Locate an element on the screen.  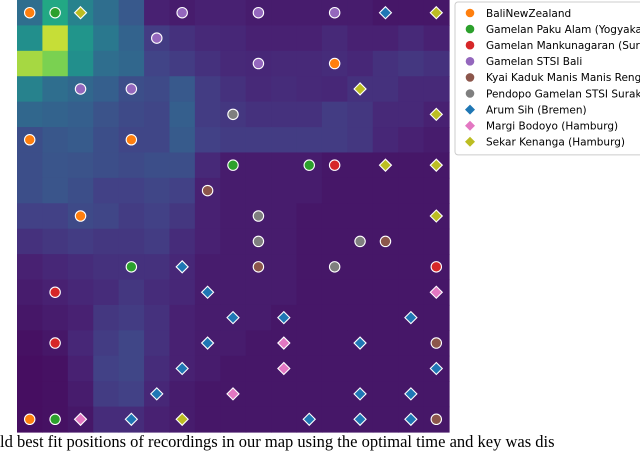
legend-label: Sekar Kenanga (Hamburg) is located at coordinates (555, 143).